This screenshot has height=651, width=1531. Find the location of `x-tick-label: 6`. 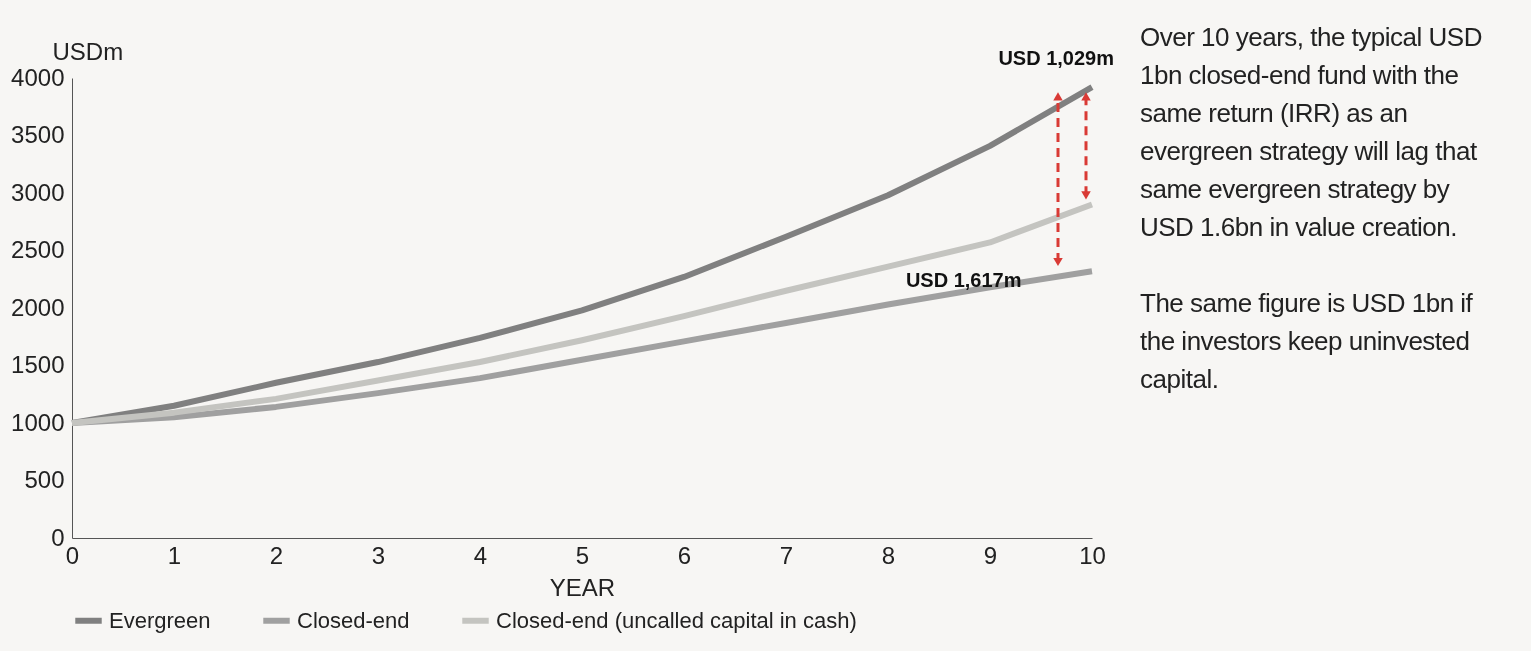

x-tick-label: 6 is located at coordinates (684, 555).